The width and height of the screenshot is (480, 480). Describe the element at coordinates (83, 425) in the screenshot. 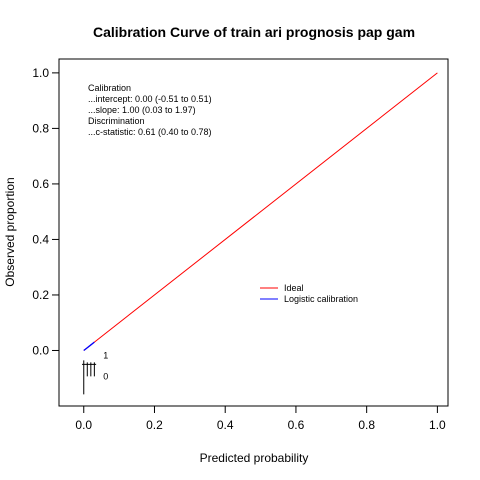

I see `x-tick-label: 0.0` at that location.